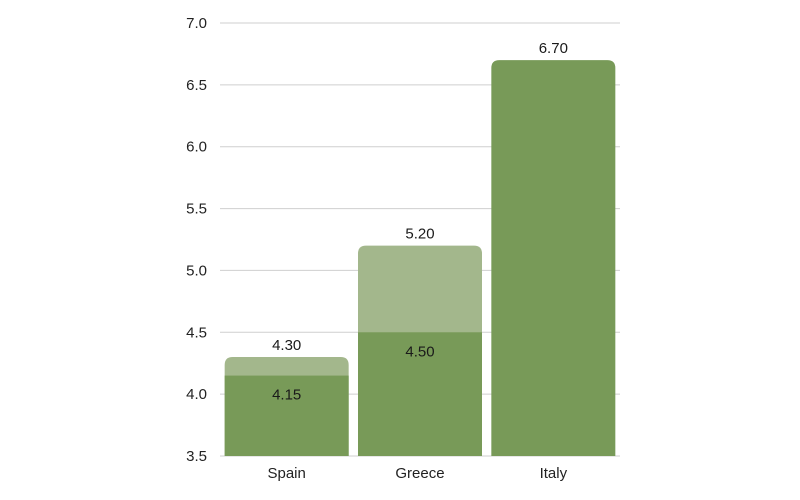 This screenshot has width=800, height=500. Describe the element at coordinates (286, 473) in the screenshot. I see `x-tick-label: Spain` at that location.